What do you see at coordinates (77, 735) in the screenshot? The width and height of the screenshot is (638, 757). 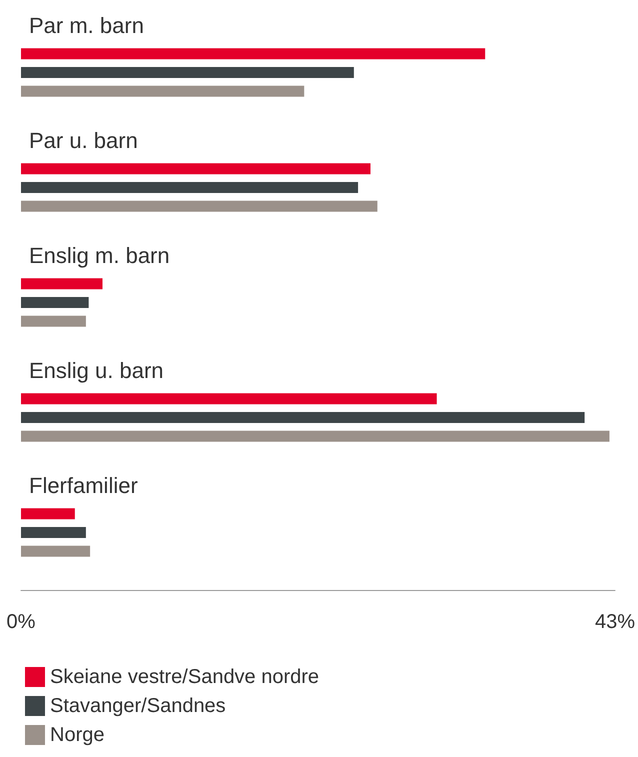 I see `legend-label: Norge` at bounding box center [77, 735].